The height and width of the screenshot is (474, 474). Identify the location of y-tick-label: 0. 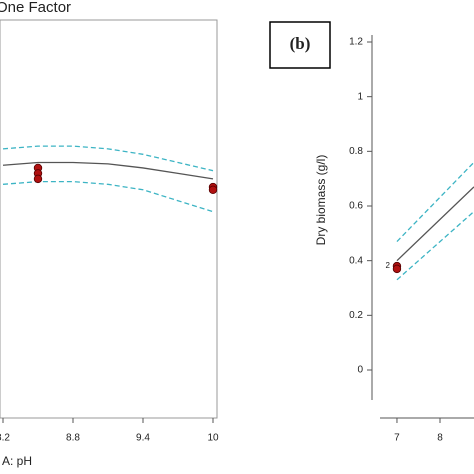
(360, 370).